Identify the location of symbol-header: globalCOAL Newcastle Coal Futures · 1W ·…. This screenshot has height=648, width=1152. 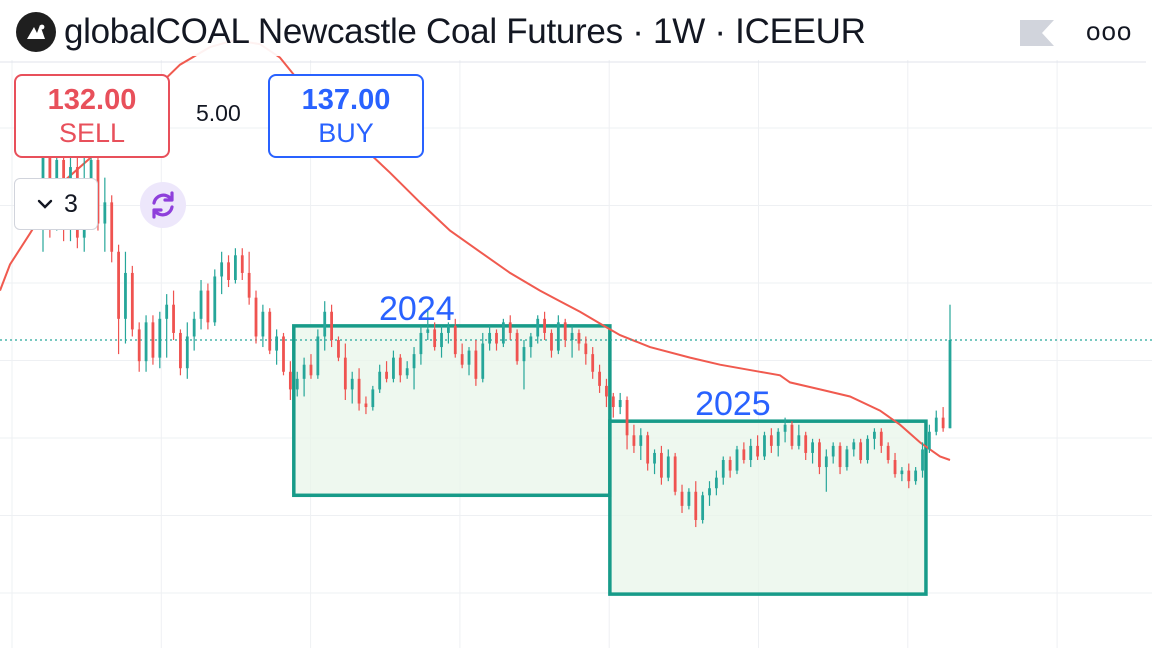
(442, 32).